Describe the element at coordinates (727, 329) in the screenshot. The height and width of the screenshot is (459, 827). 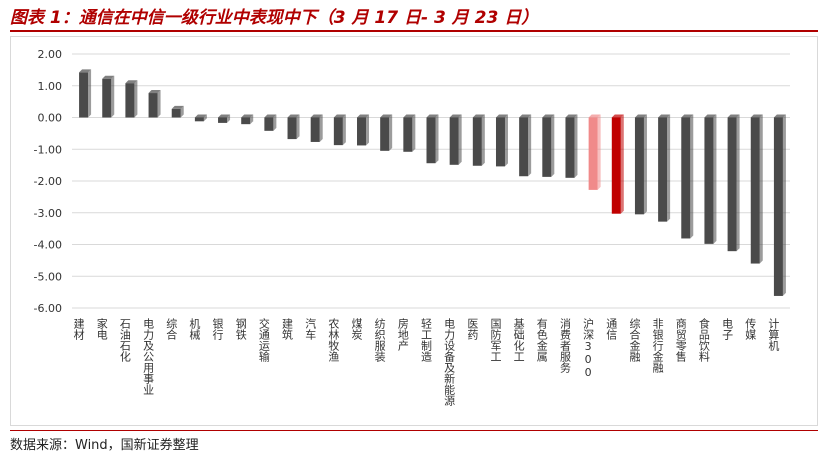
I see `x-tick-label: 电子` at that location.